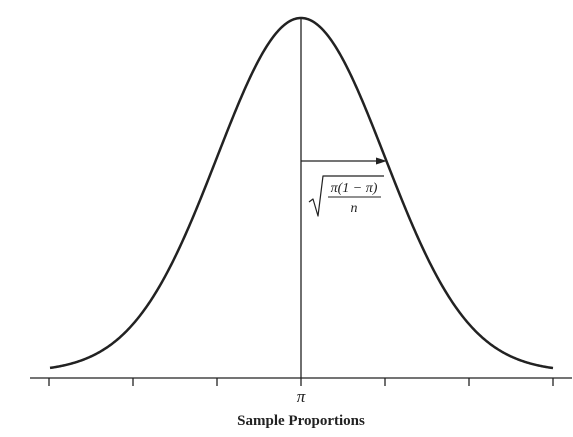 The width and height of the screenshot is (573, 437). What do you see at coordinates (301, 421) in the screenshot?
I see `x-axis-title: Sample Proportions` at bounding box center [301, 421].